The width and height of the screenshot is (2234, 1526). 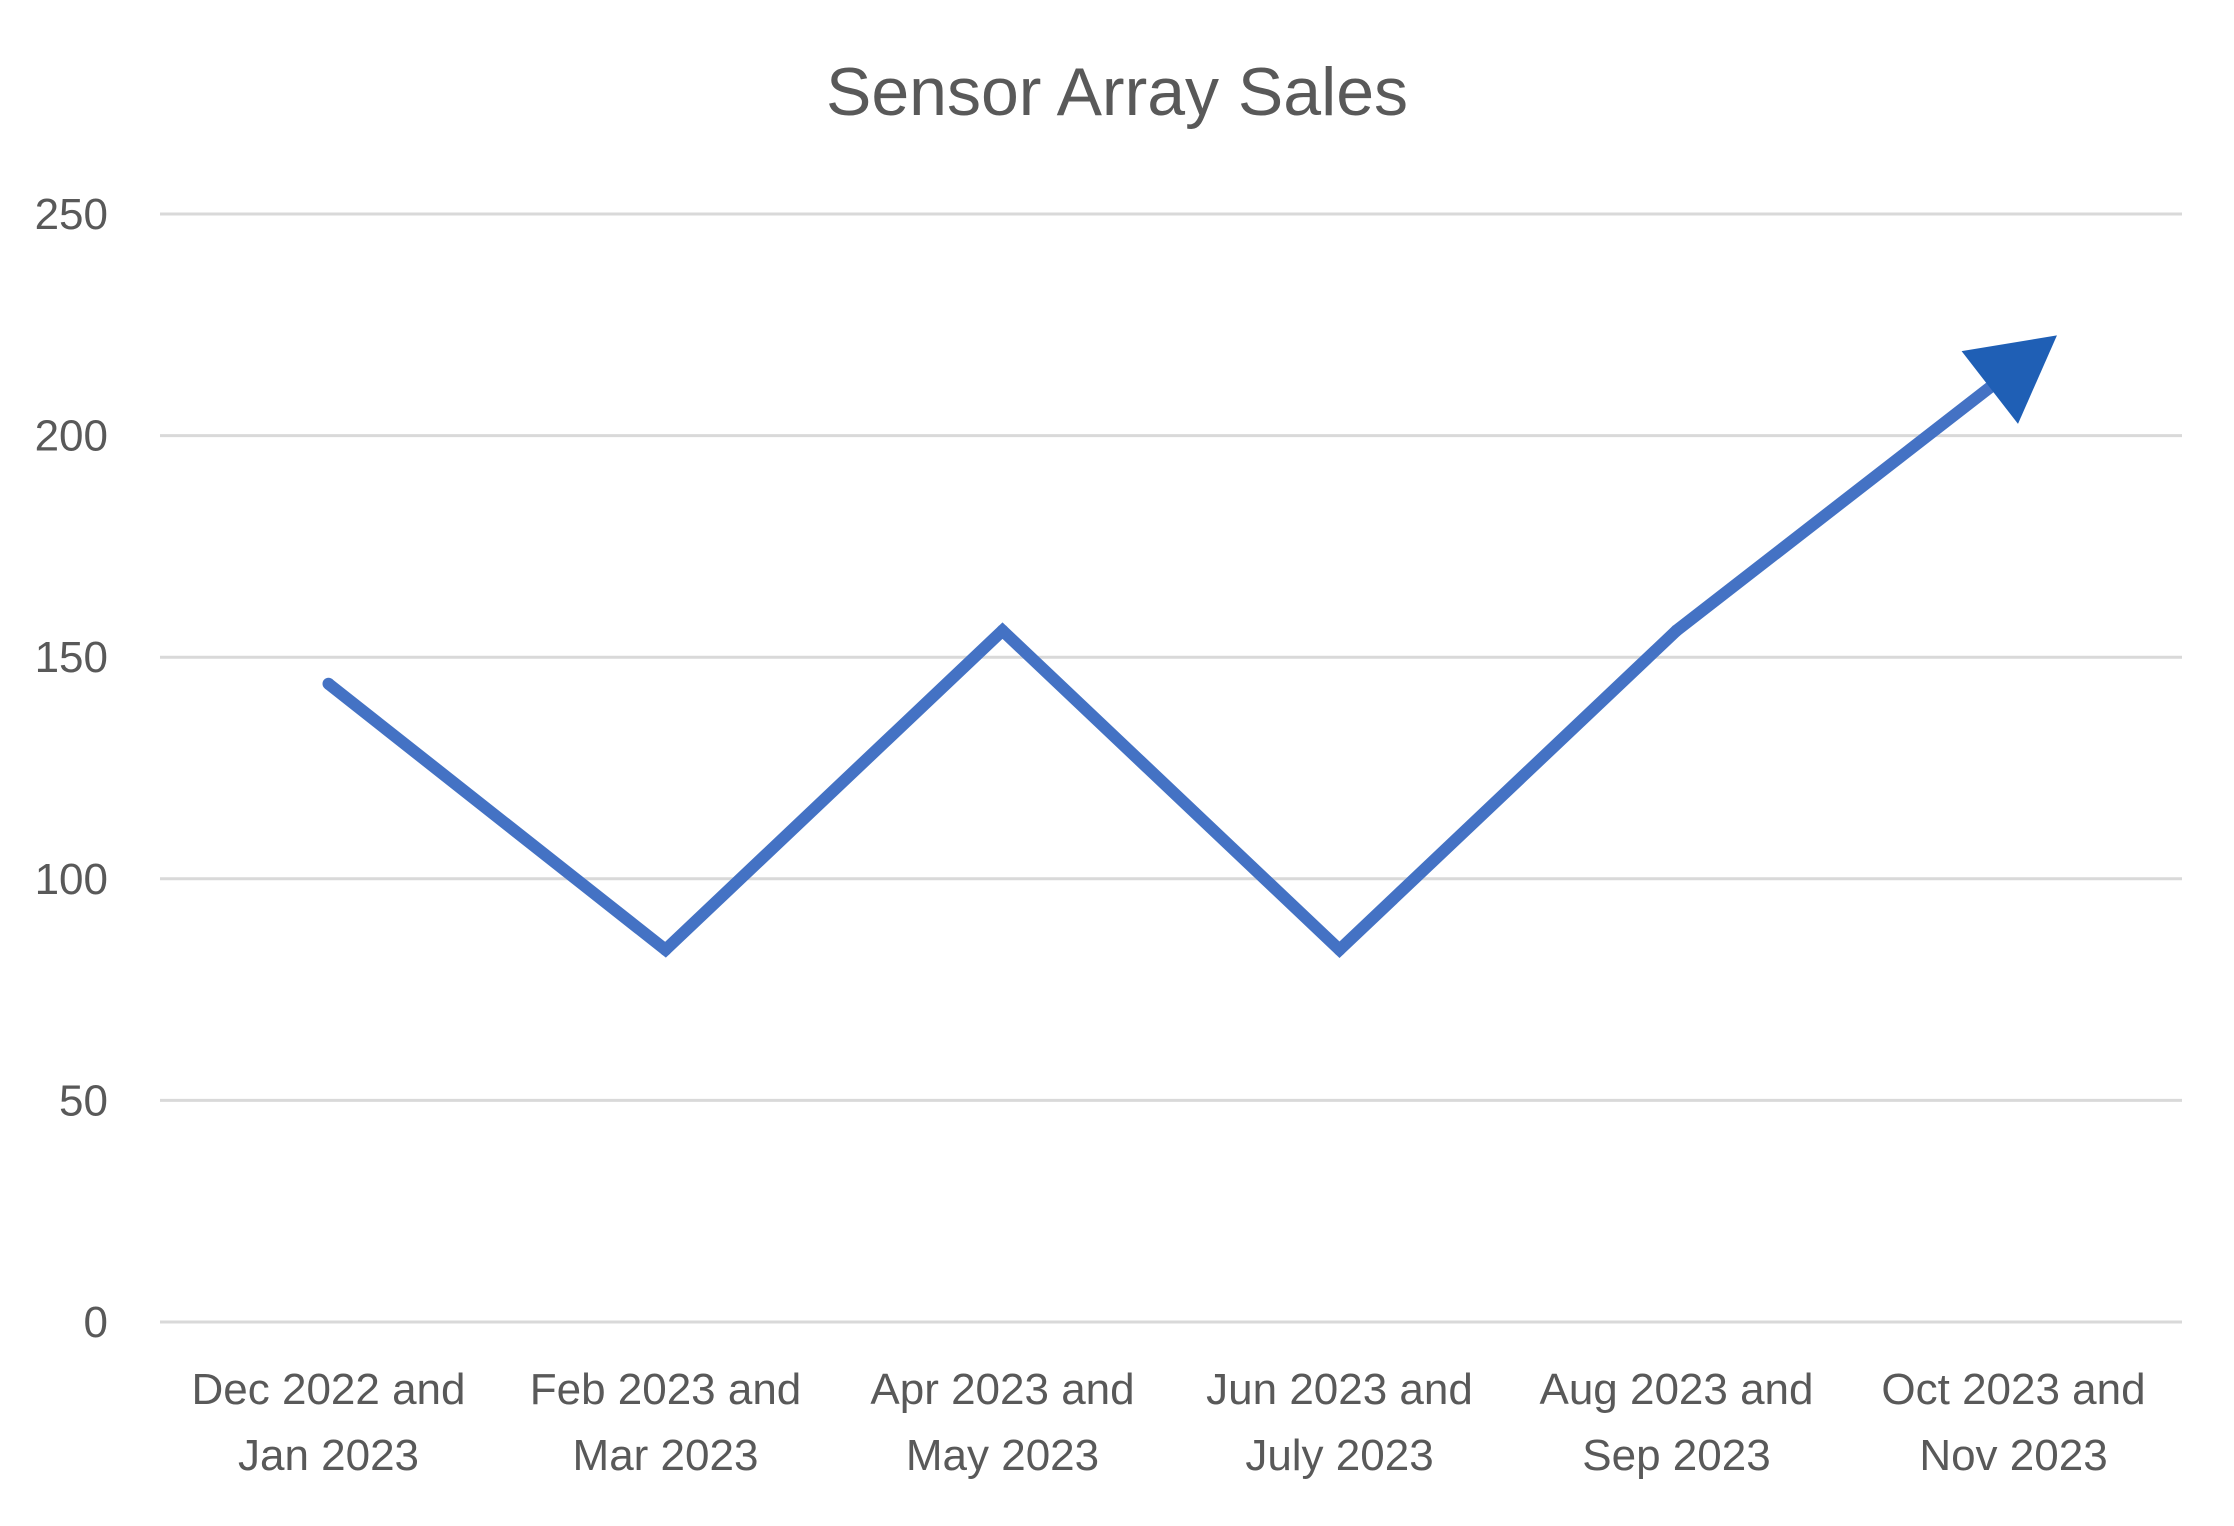 What do you see at coordinates (83, 1100) in the screenshot?
I see `y-tick-label: 50` at bounding box center [83, 1100].